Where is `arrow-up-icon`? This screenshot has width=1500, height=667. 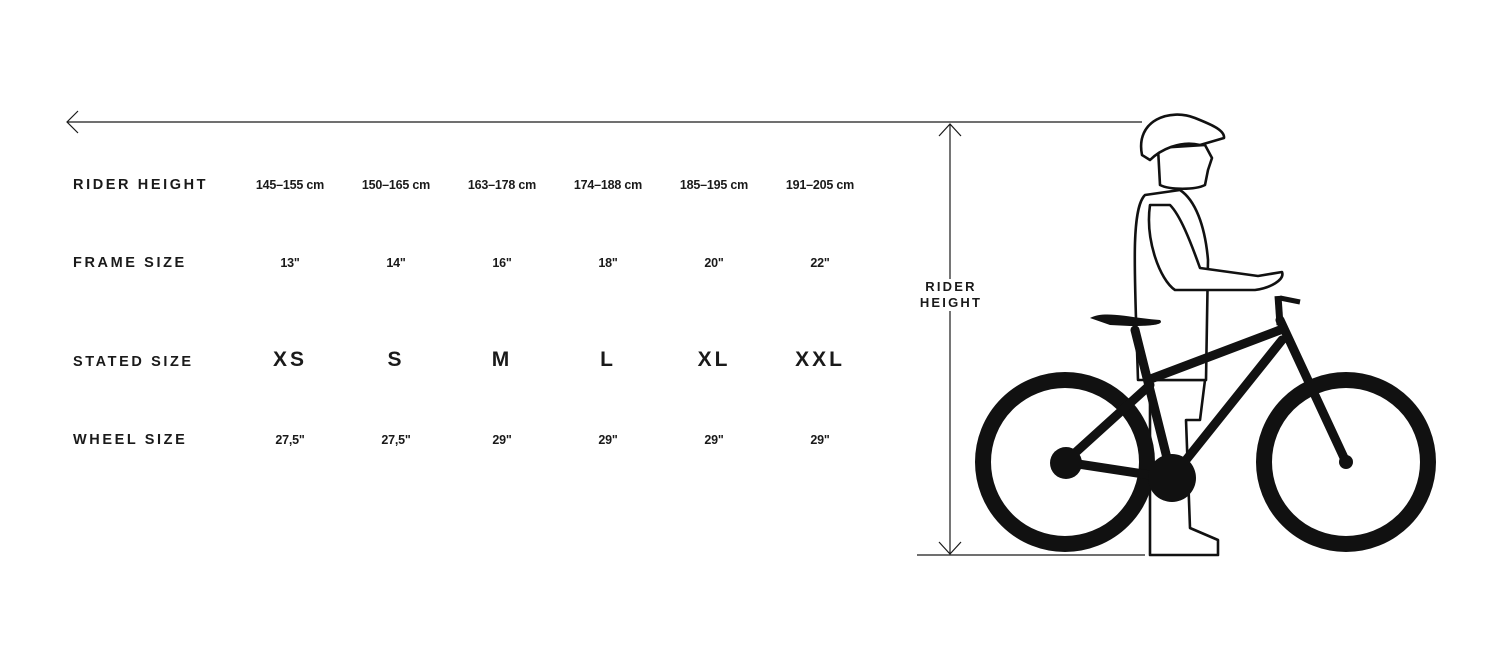 arrow-up-icon is located at coordinates (950, 130).